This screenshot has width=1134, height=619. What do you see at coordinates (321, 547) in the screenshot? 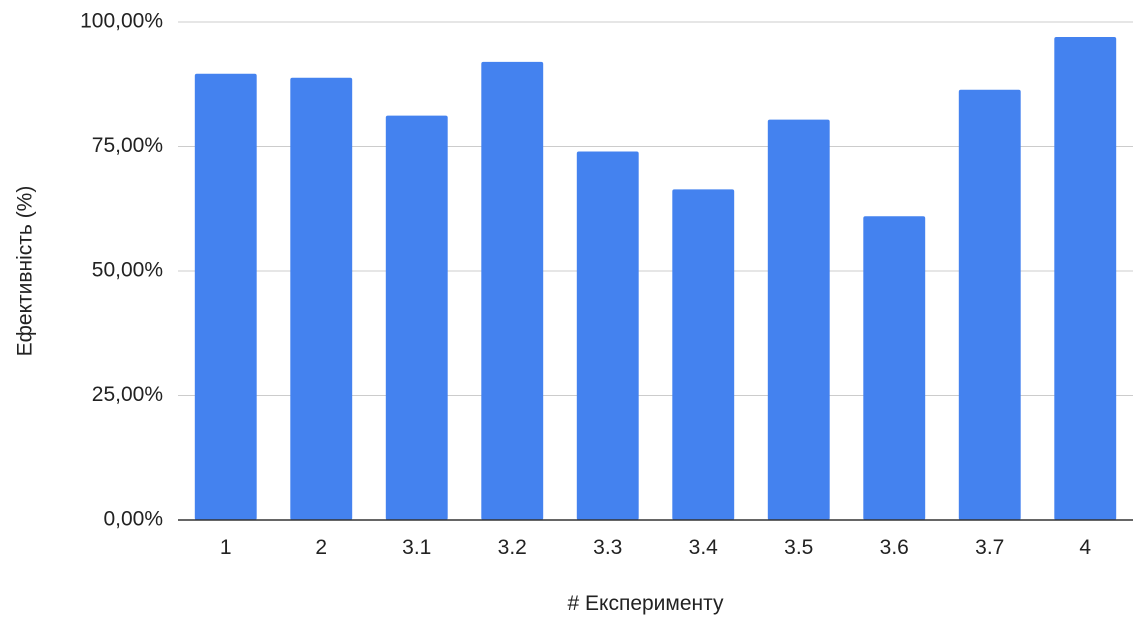
I see `x-tick-label: 2` at bounding box center [321, 547].